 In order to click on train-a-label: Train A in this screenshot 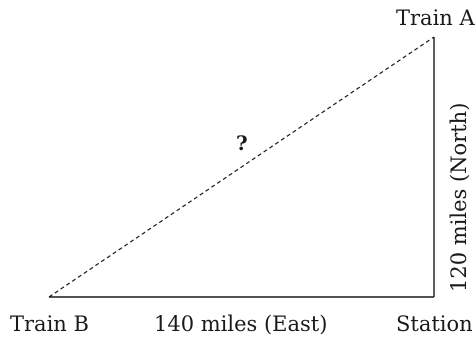, I will do `click(435, 18)`.